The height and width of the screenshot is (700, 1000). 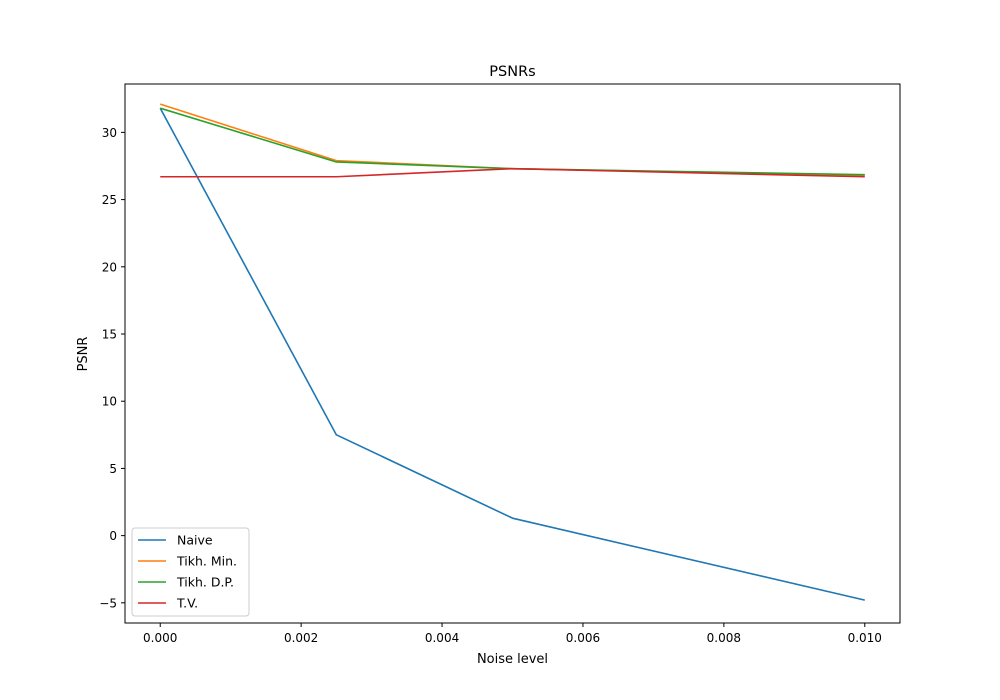 I want to click on y-axis-ticks: −5 0 5 10 15 20 25 30, so click(x=112, y=368).